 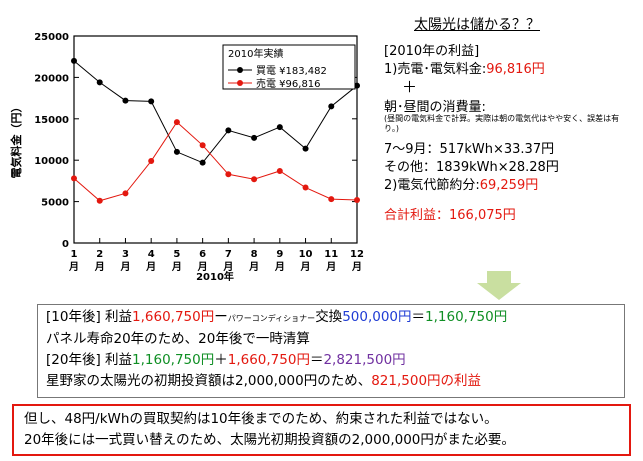 What do you see at coordinates (240, 83) in the screenshot?
I see `legend-marker-sell` at bounding box center [240, 83].